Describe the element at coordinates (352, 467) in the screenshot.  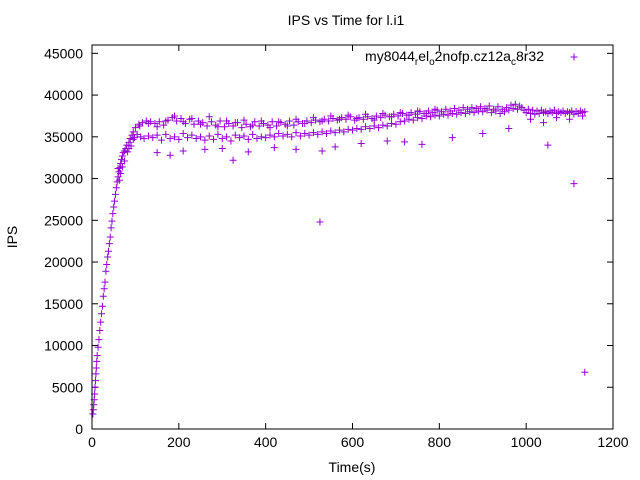
I see `x-axis-title: Time(s)` at that location.